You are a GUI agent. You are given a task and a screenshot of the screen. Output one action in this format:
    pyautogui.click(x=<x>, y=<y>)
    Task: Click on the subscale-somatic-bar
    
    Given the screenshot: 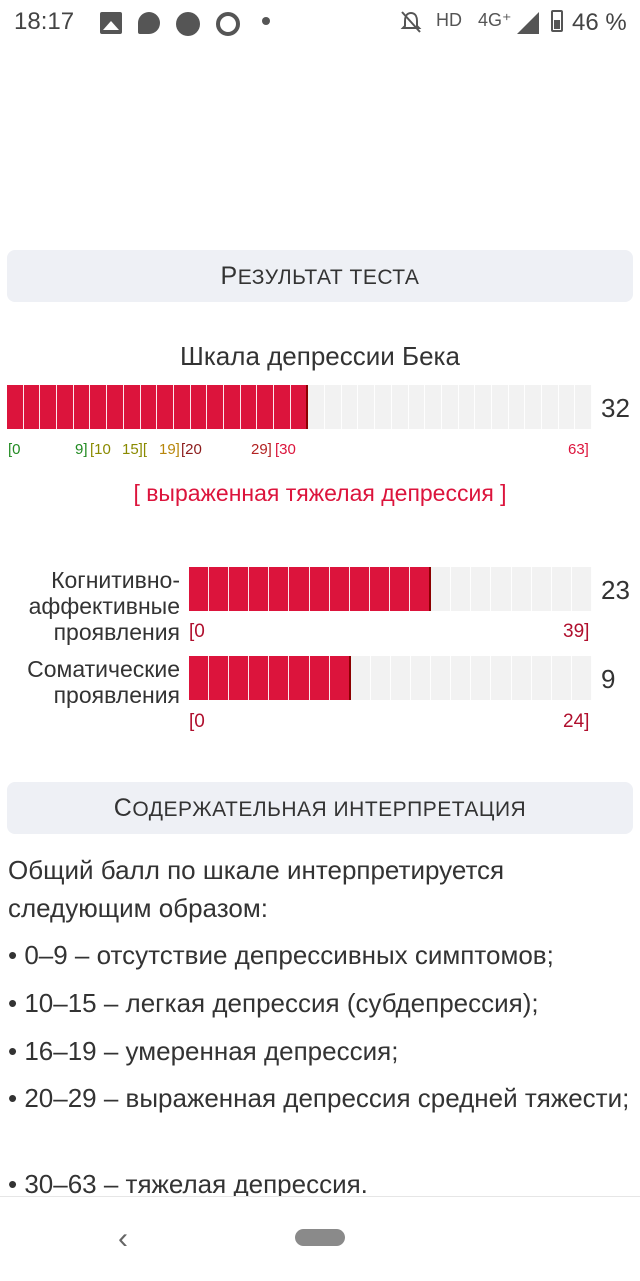 What is the action you would take?
    pyautogui.click(x=390, y=678)
    